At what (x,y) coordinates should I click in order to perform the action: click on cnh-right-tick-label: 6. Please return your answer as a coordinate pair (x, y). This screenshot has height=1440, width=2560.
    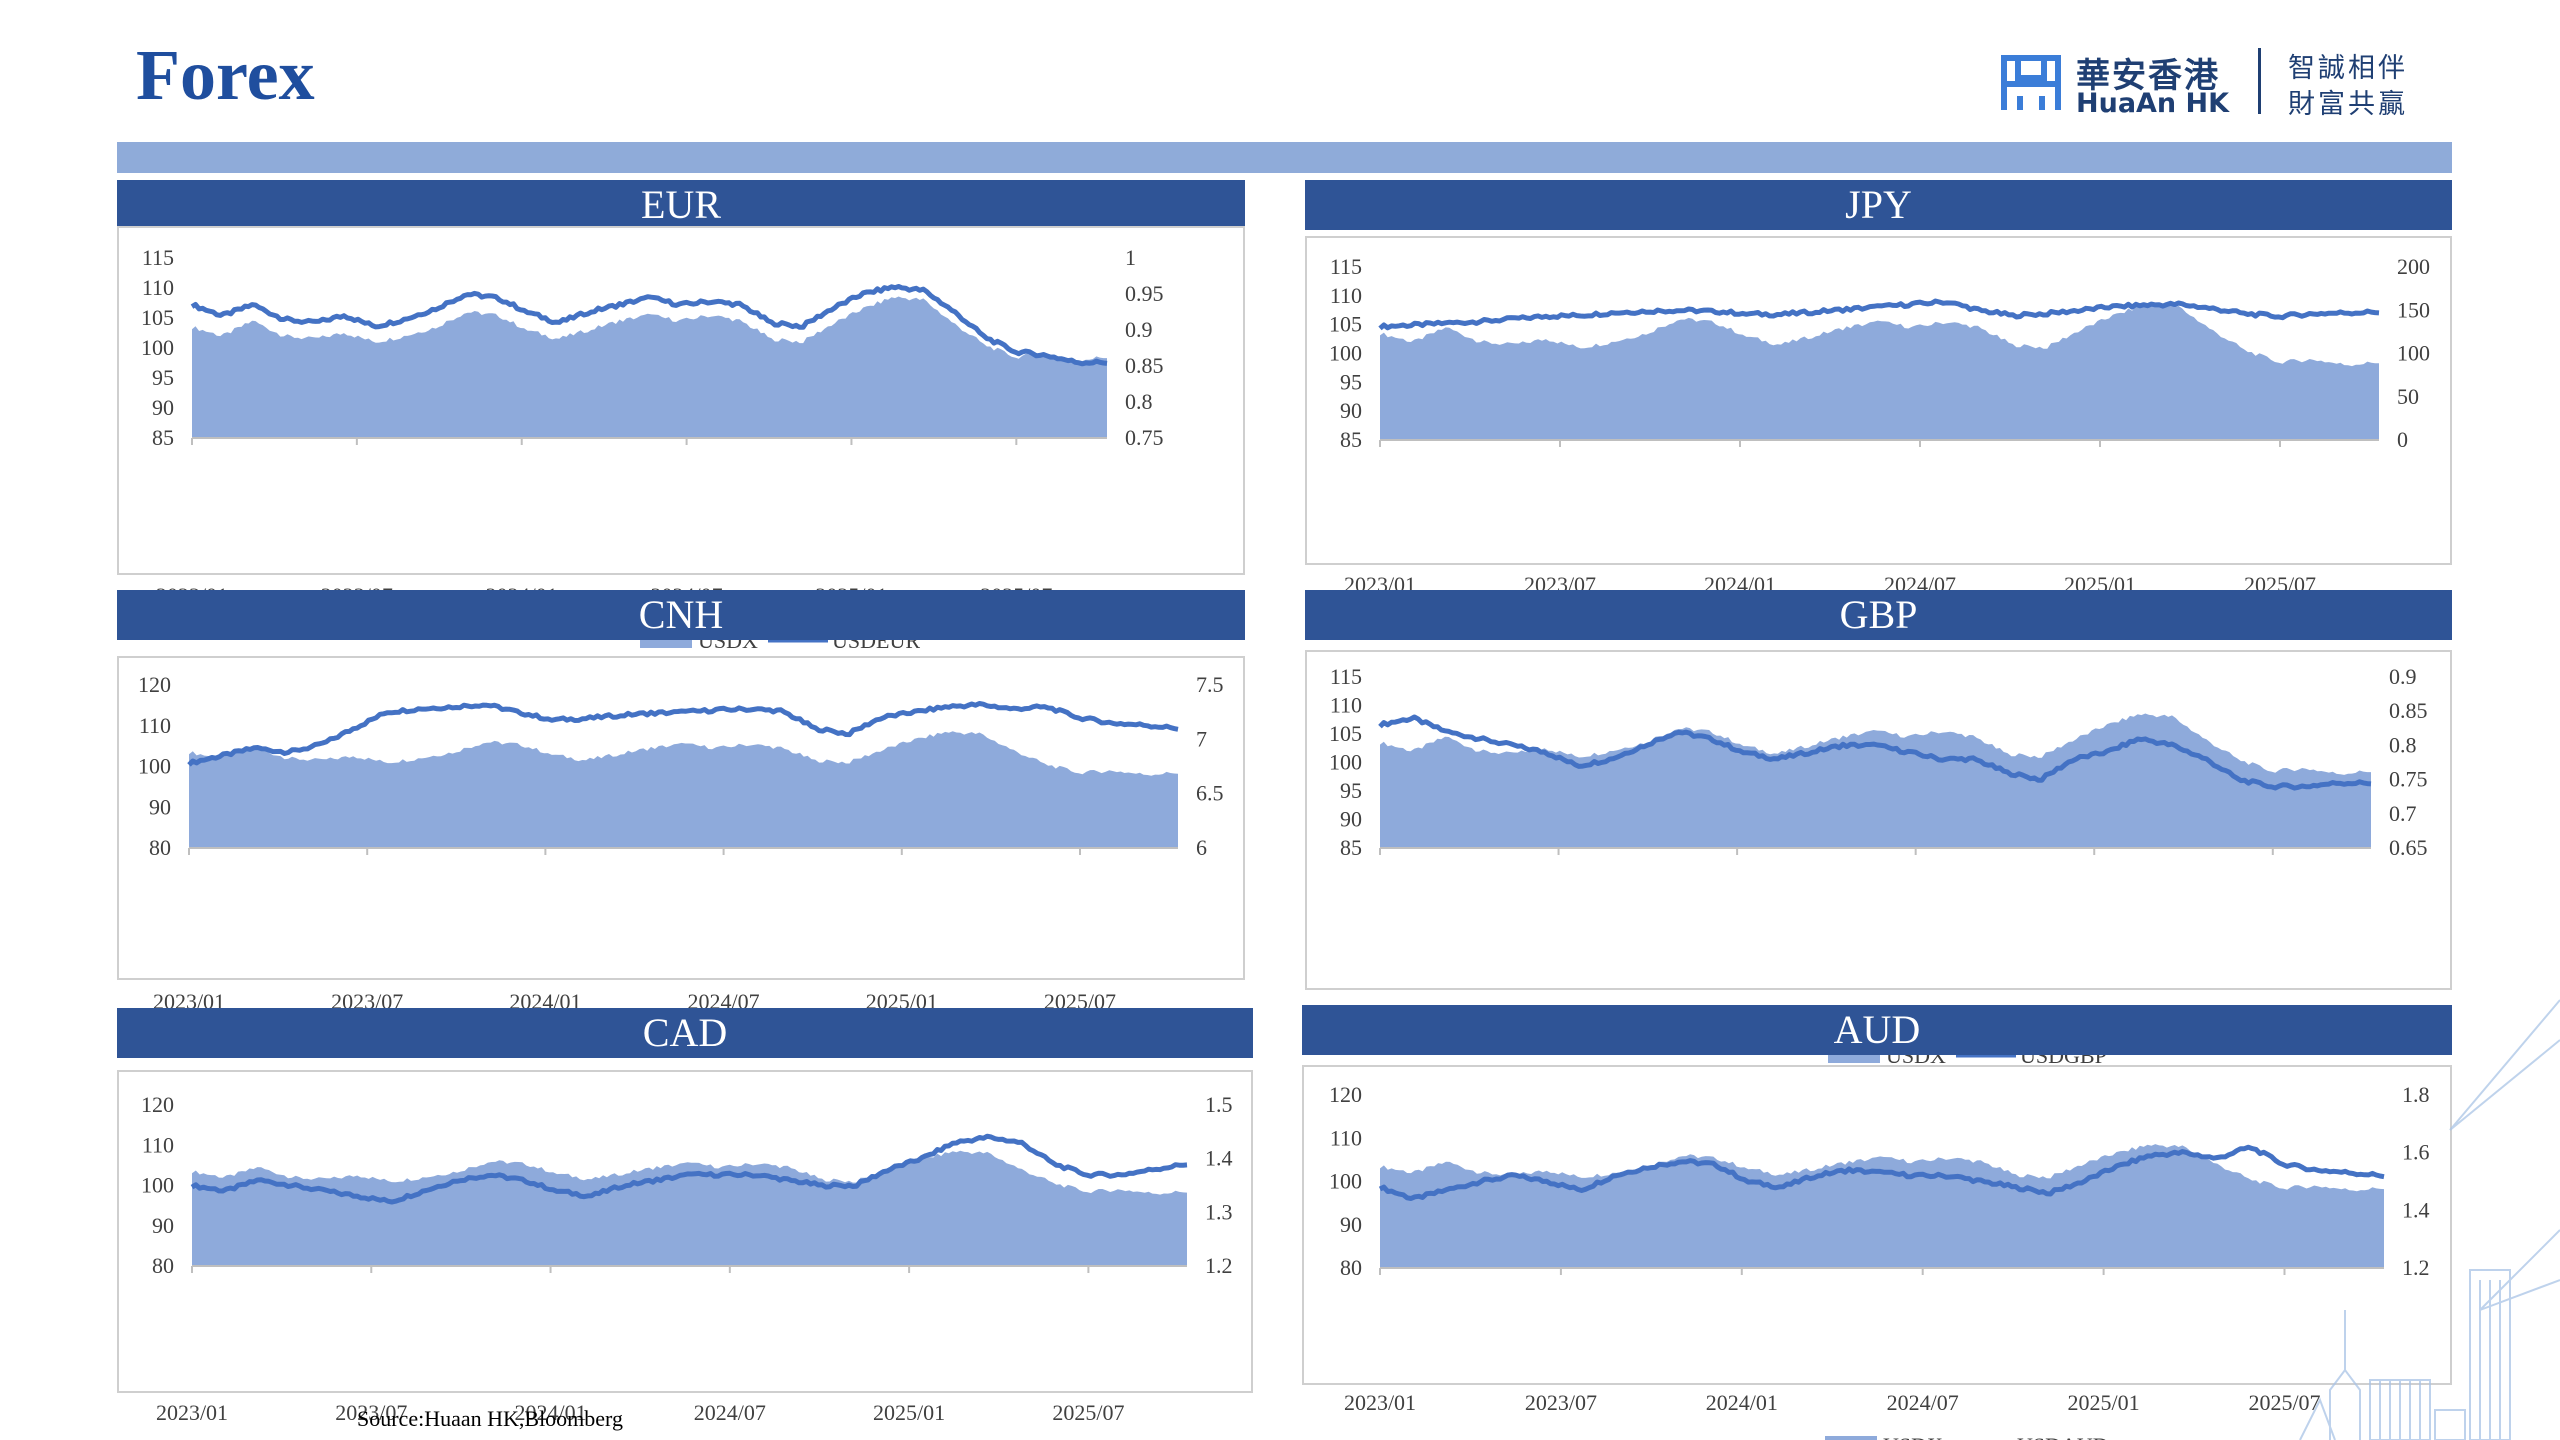
    Looking at the image, I should click on (1201, 847).